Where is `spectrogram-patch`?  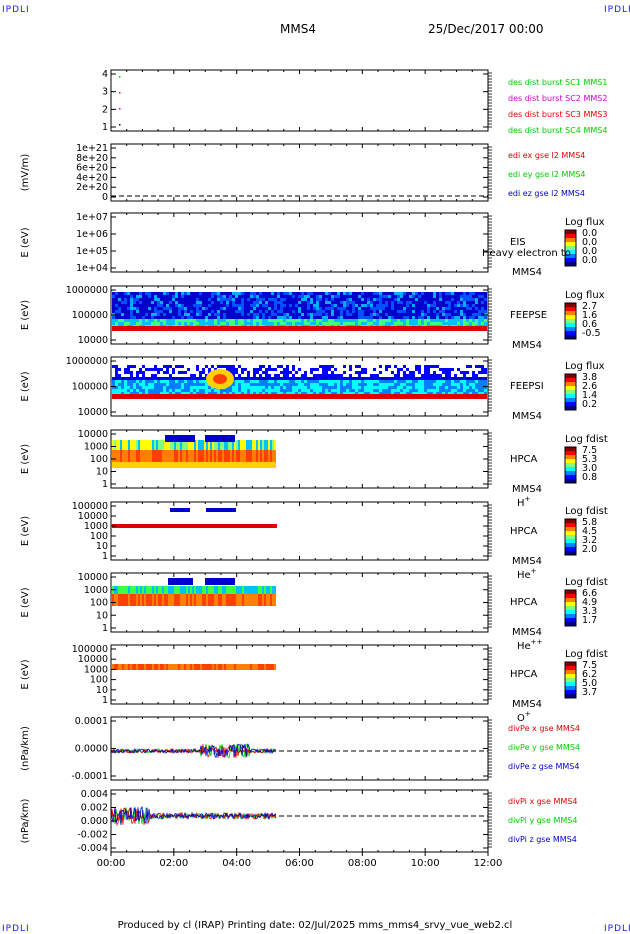 spectrogram-patch is located at coordinates (180, 581).